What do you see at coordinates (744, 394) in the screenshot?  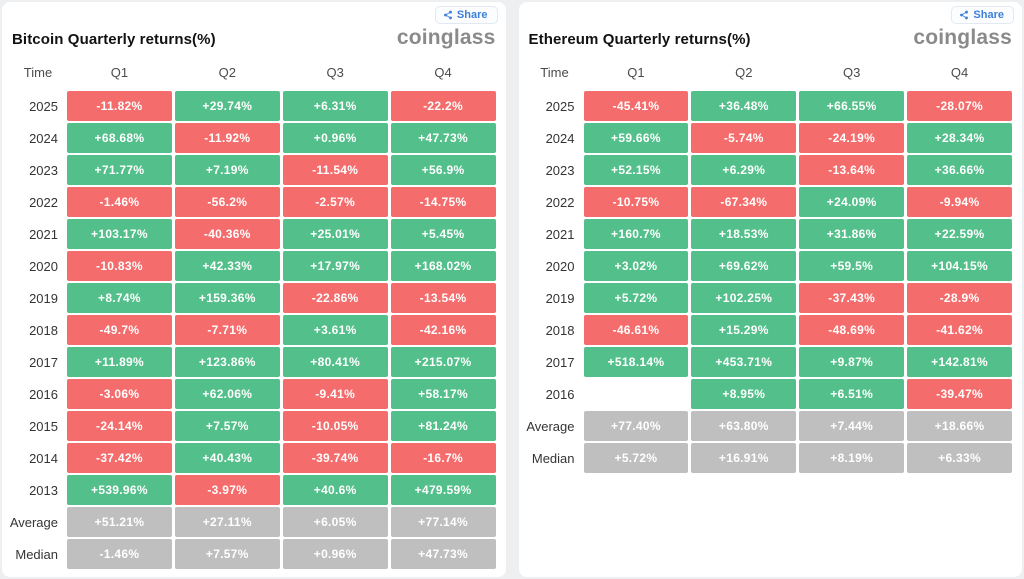 I see `return-cell: +8.95%` at bounding box center [744, 394].